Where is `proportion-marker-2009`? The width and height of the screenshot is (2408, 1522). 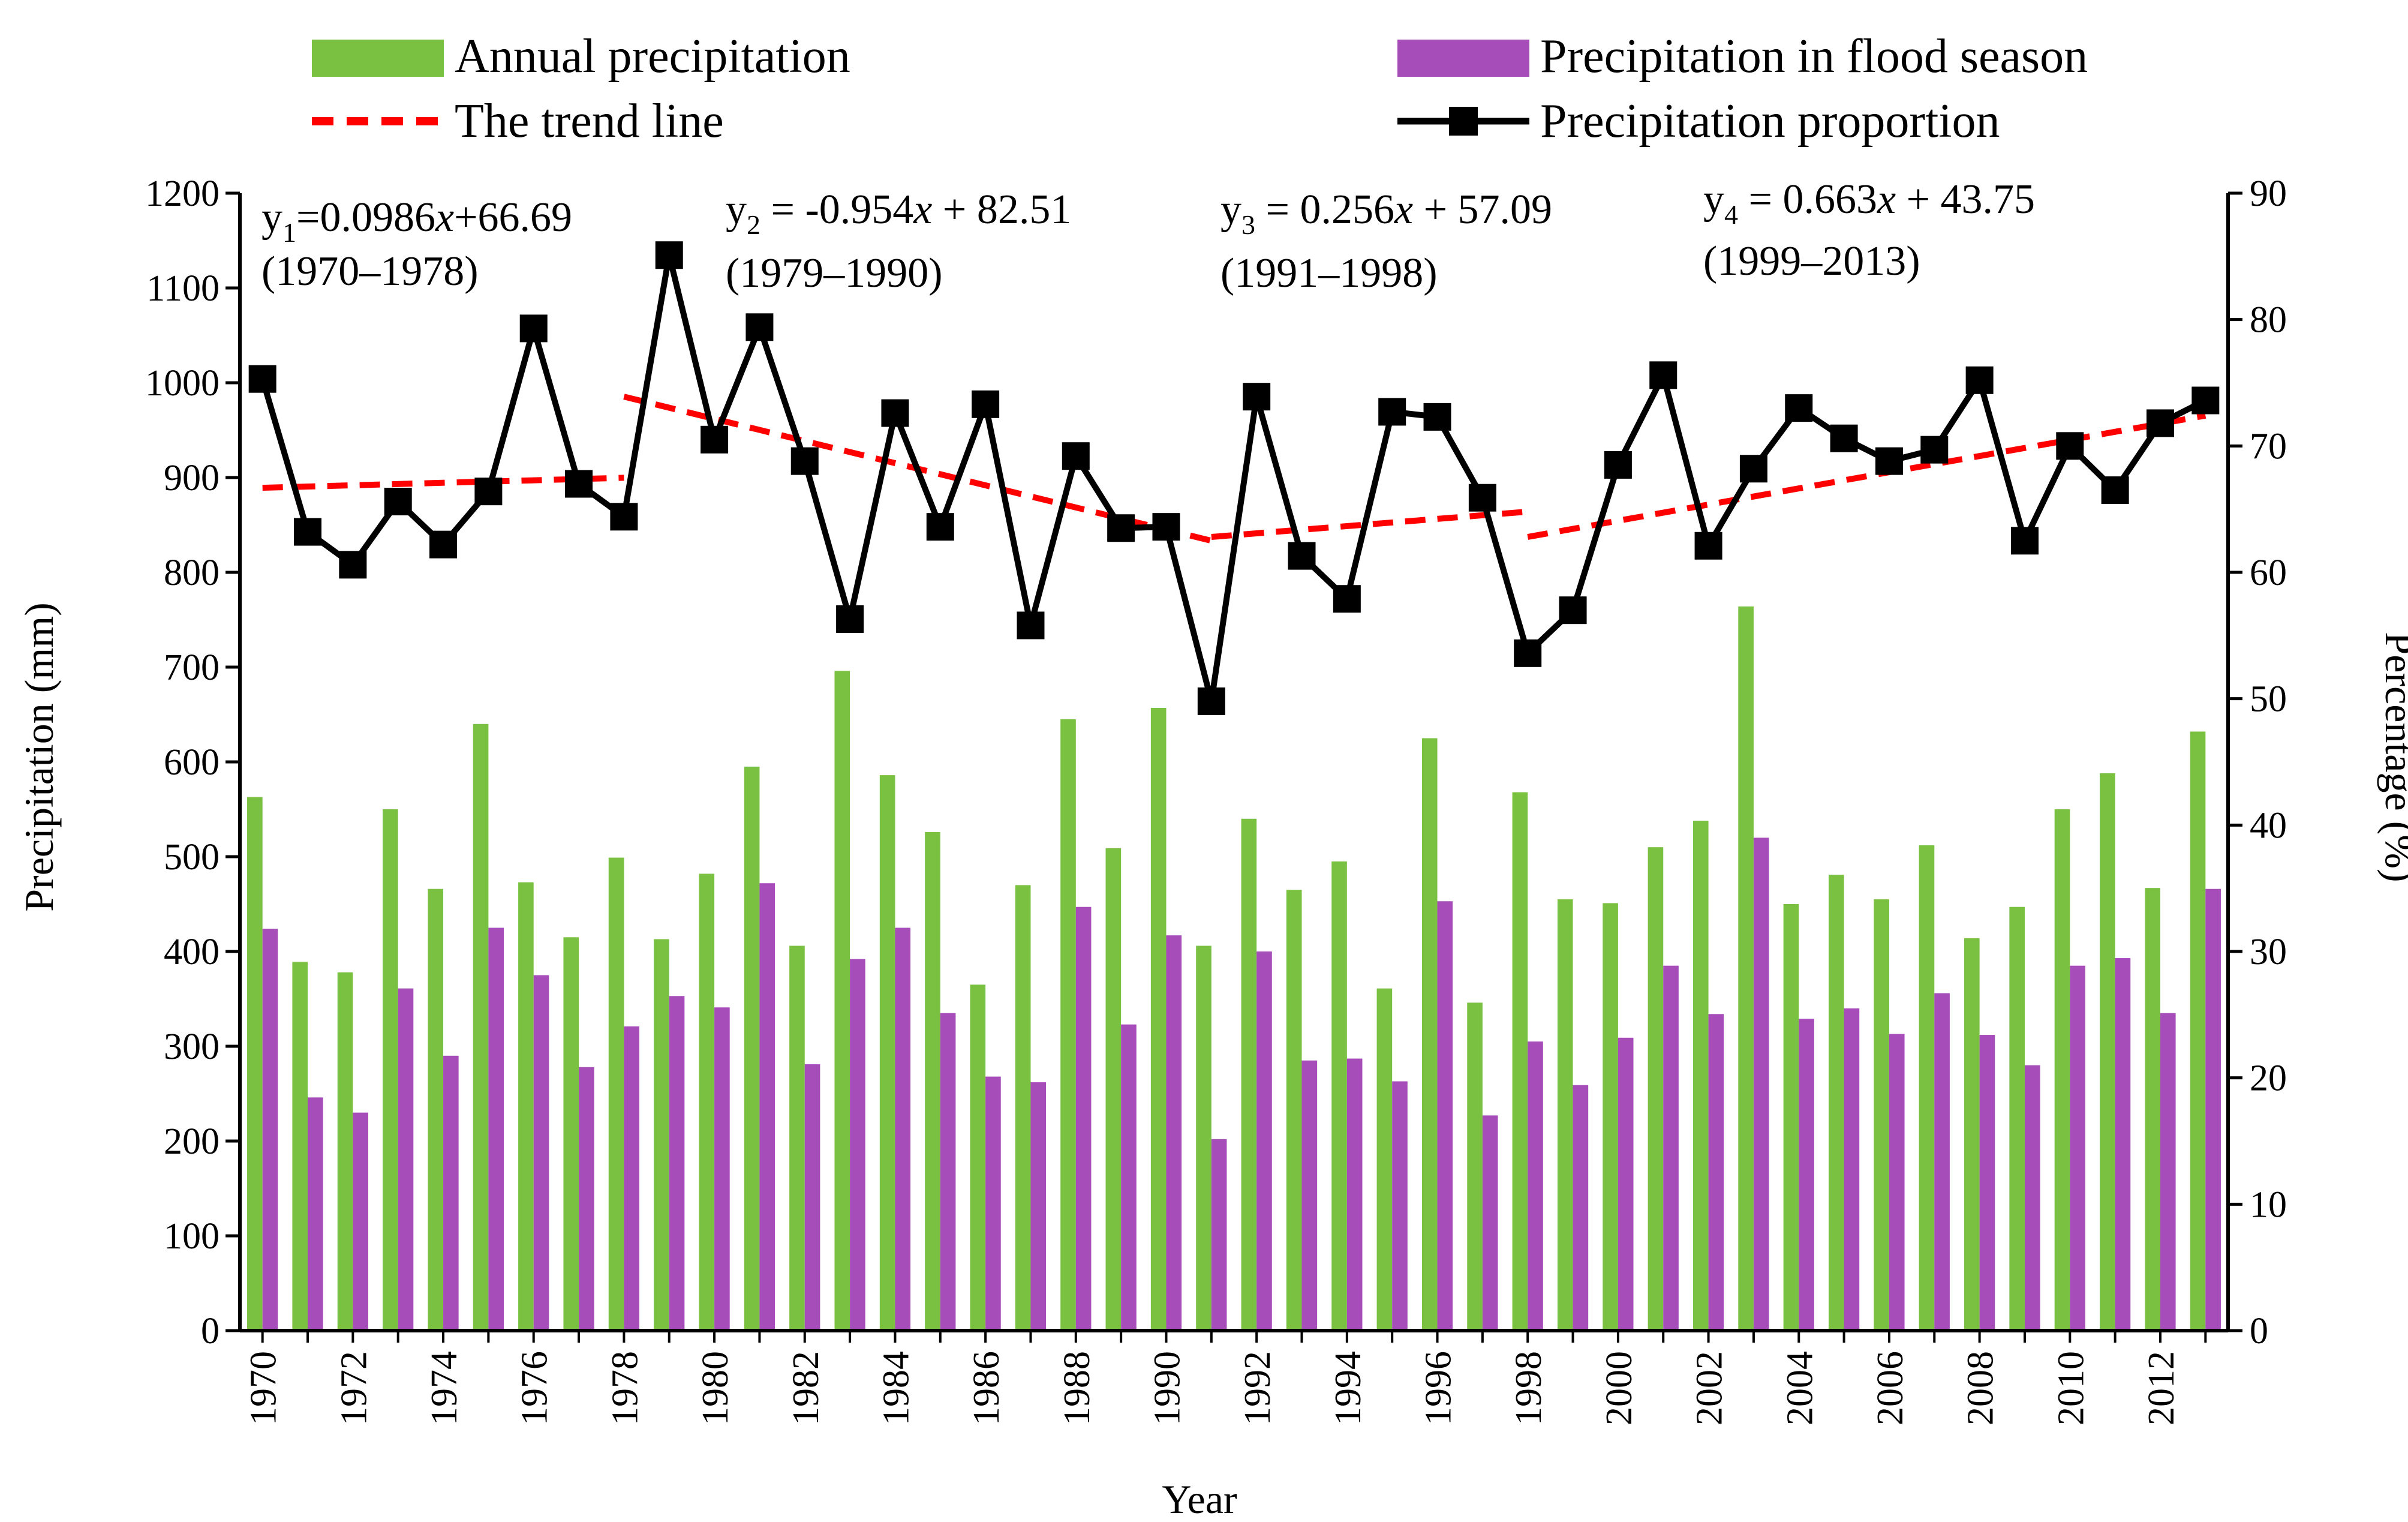
proportion-marker-2009 is located at coordinates (2024, 541).